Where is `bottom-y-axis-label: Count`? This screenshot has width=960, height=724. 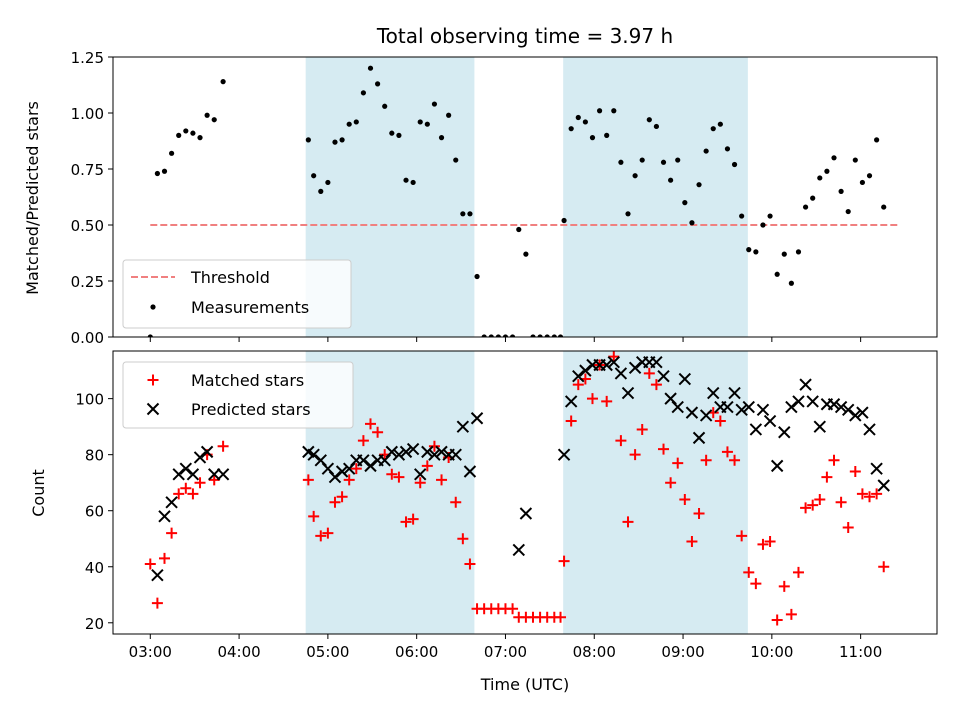
bottom-y-axis-label: Count is located at coordinates (38, 493).